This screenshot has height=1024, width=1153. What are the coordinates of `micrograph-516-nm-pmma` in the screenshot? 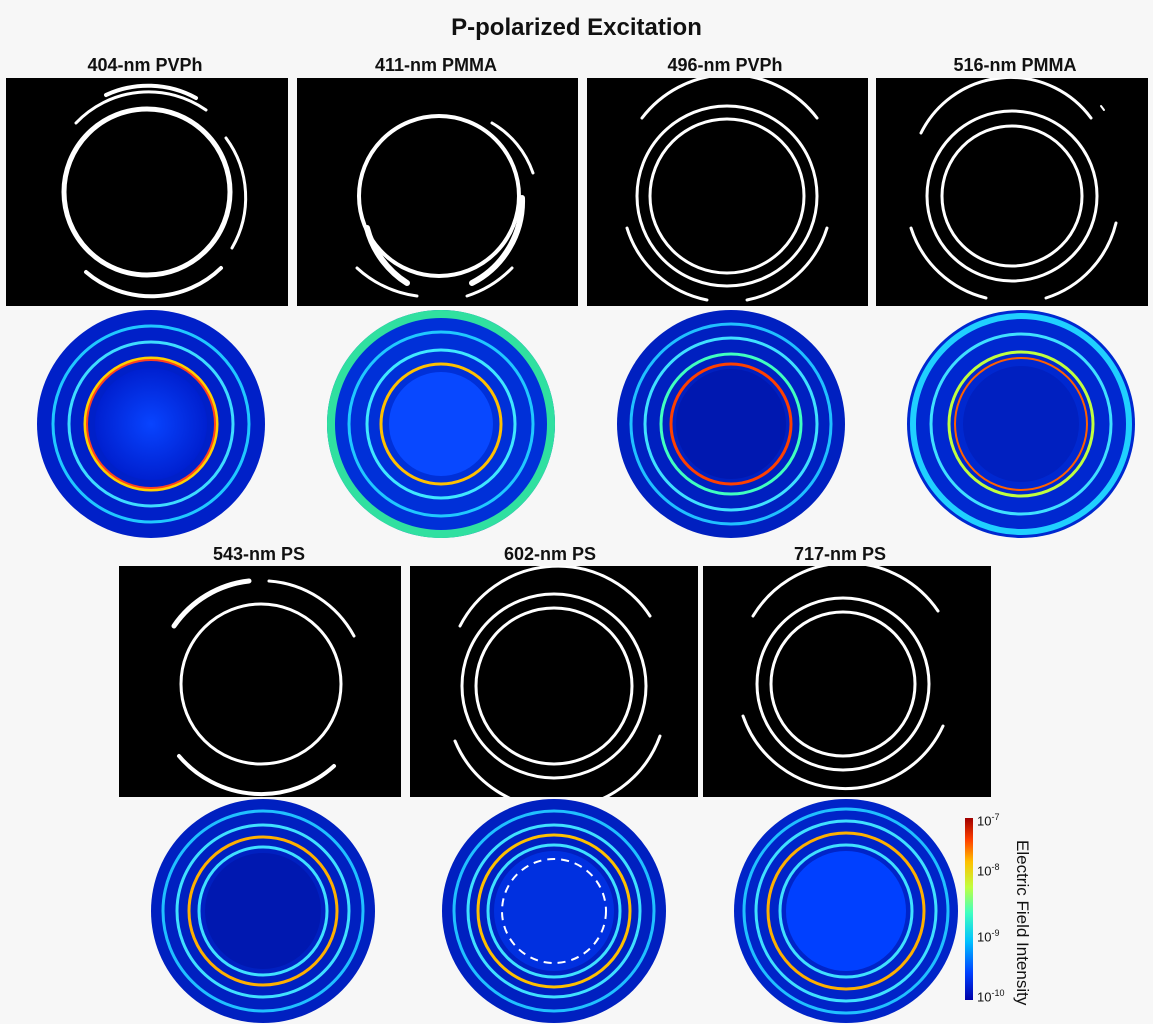 It's located at (1012, 192).